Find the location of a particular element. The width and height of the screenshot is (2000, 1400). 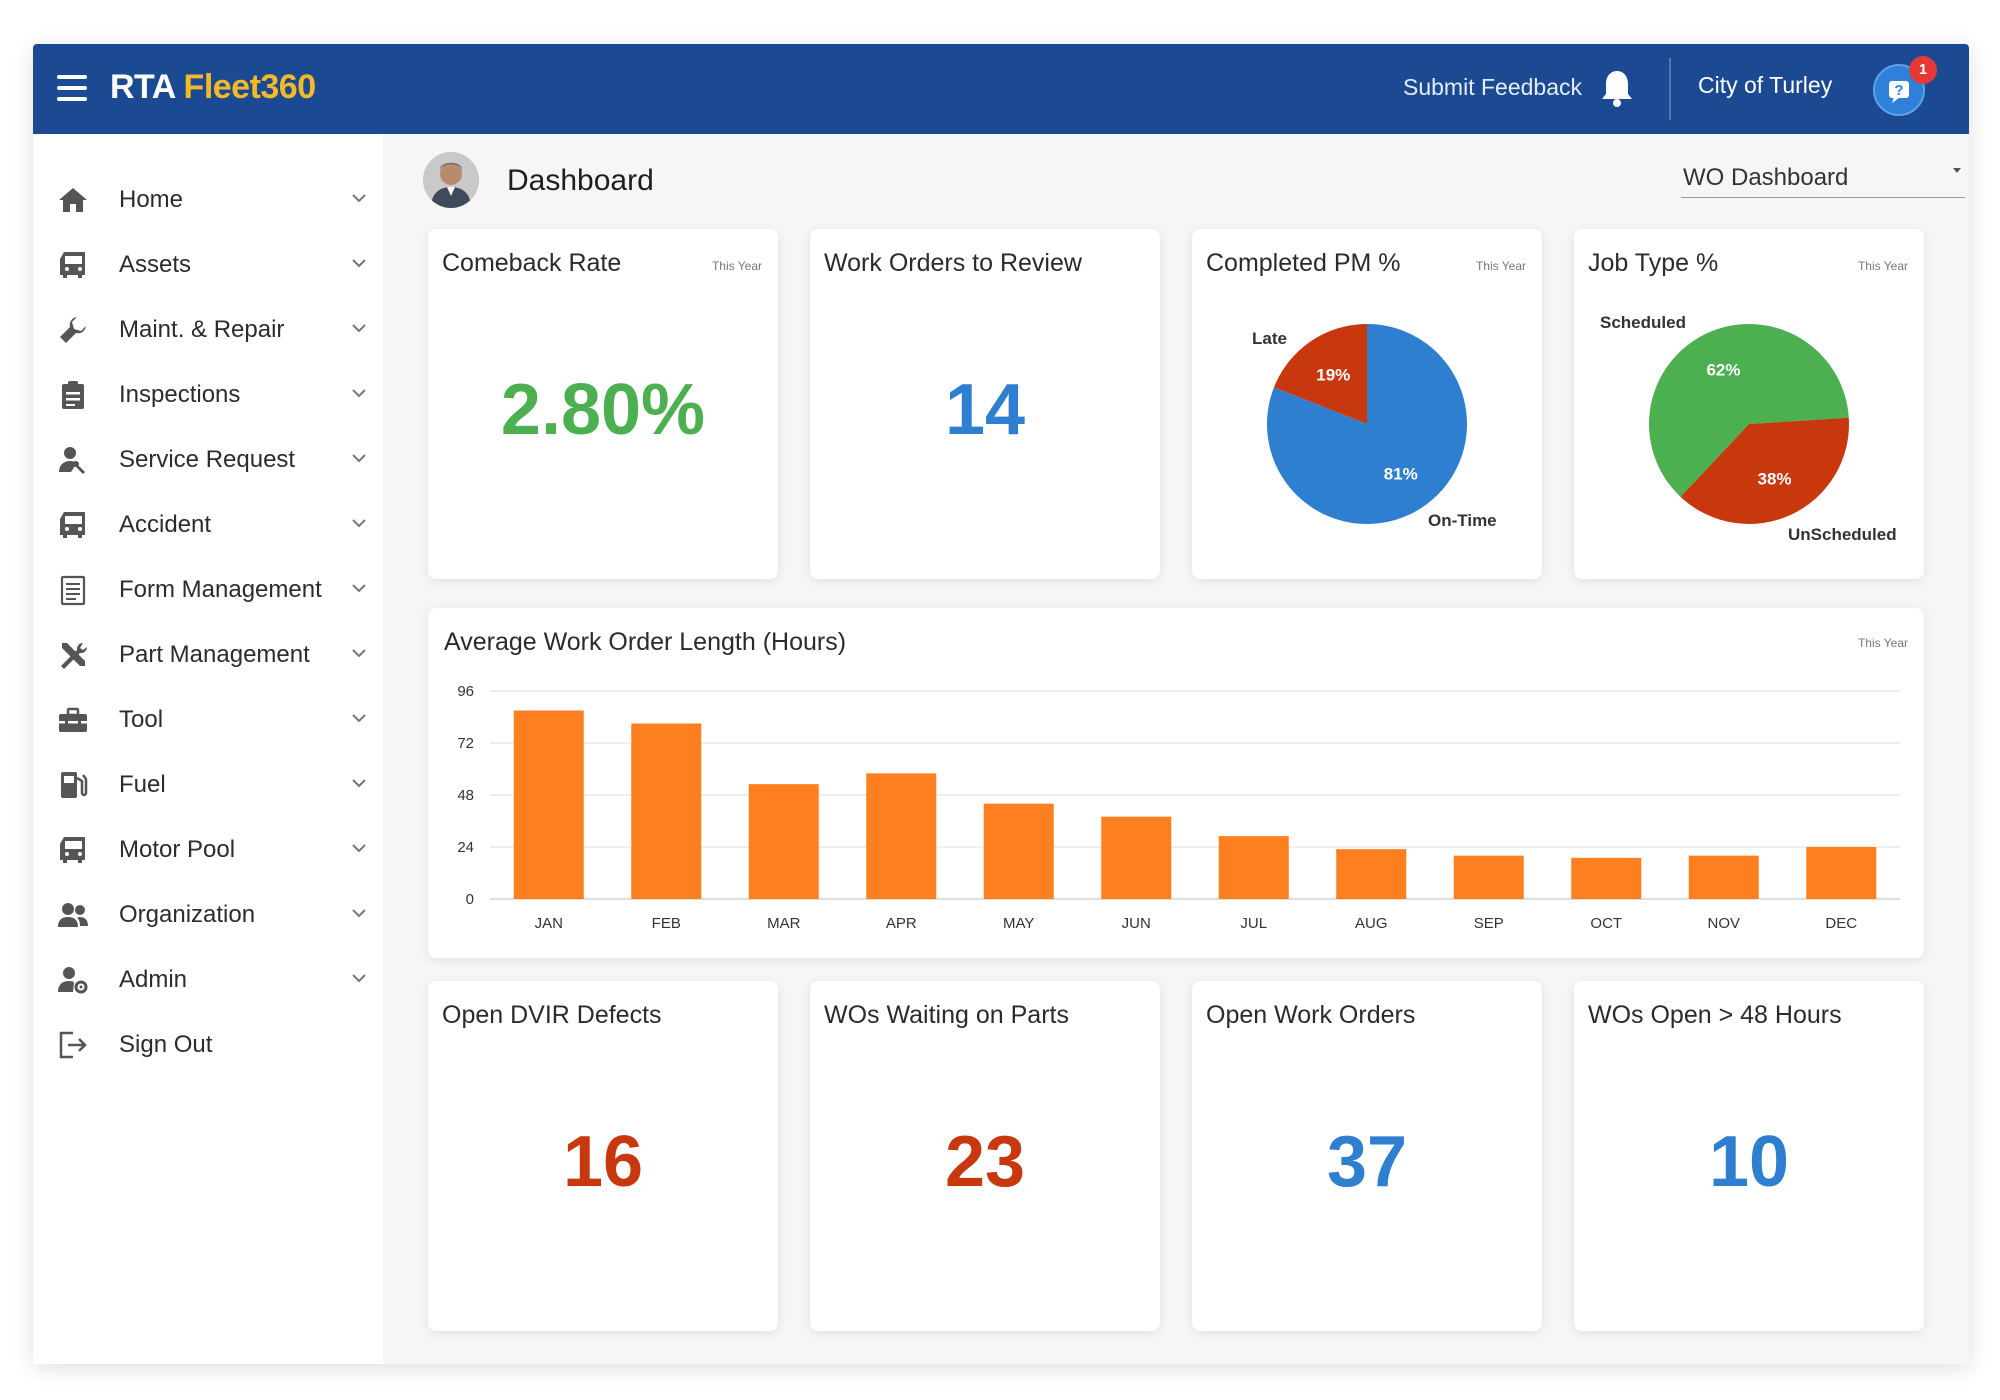

job-type-pie-chart: 62% 38% is located at coordinates (1749, 424).